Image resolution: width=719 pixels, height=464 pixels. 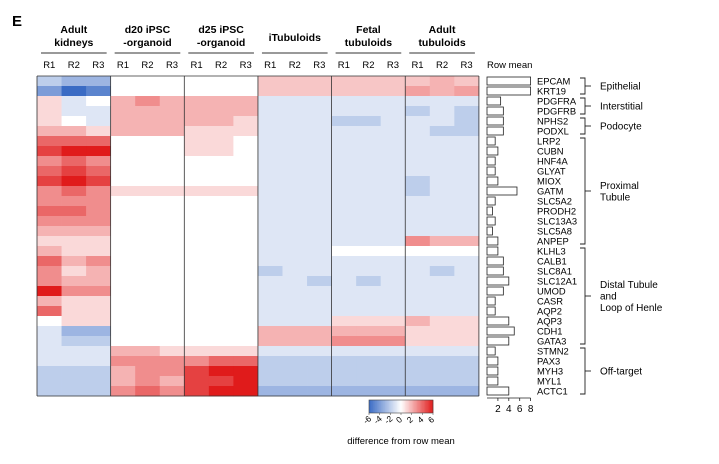 I want to click on gene-label: CALB1, so click(x=552, y=260).